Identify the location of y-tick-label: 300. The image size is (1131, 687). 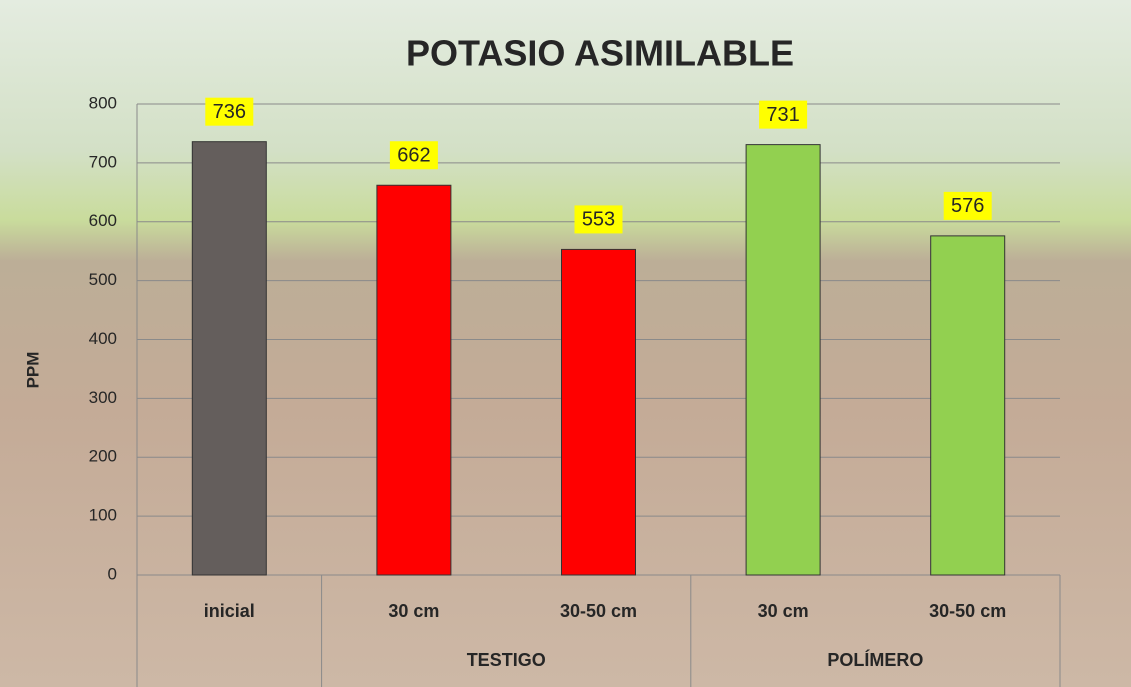
(103, 397).